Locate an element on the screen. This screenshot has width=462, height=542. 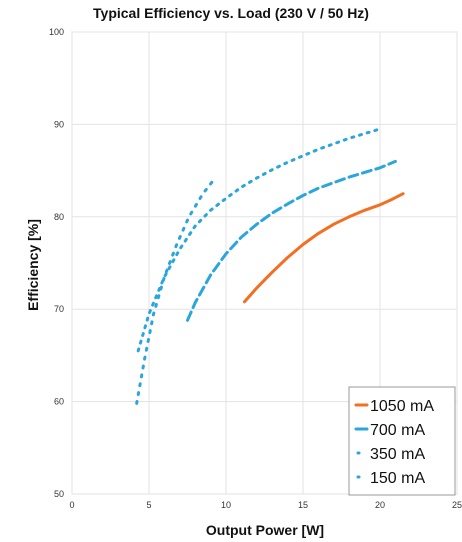
y-tick-label: 90 is located at coordinates (59, 124).